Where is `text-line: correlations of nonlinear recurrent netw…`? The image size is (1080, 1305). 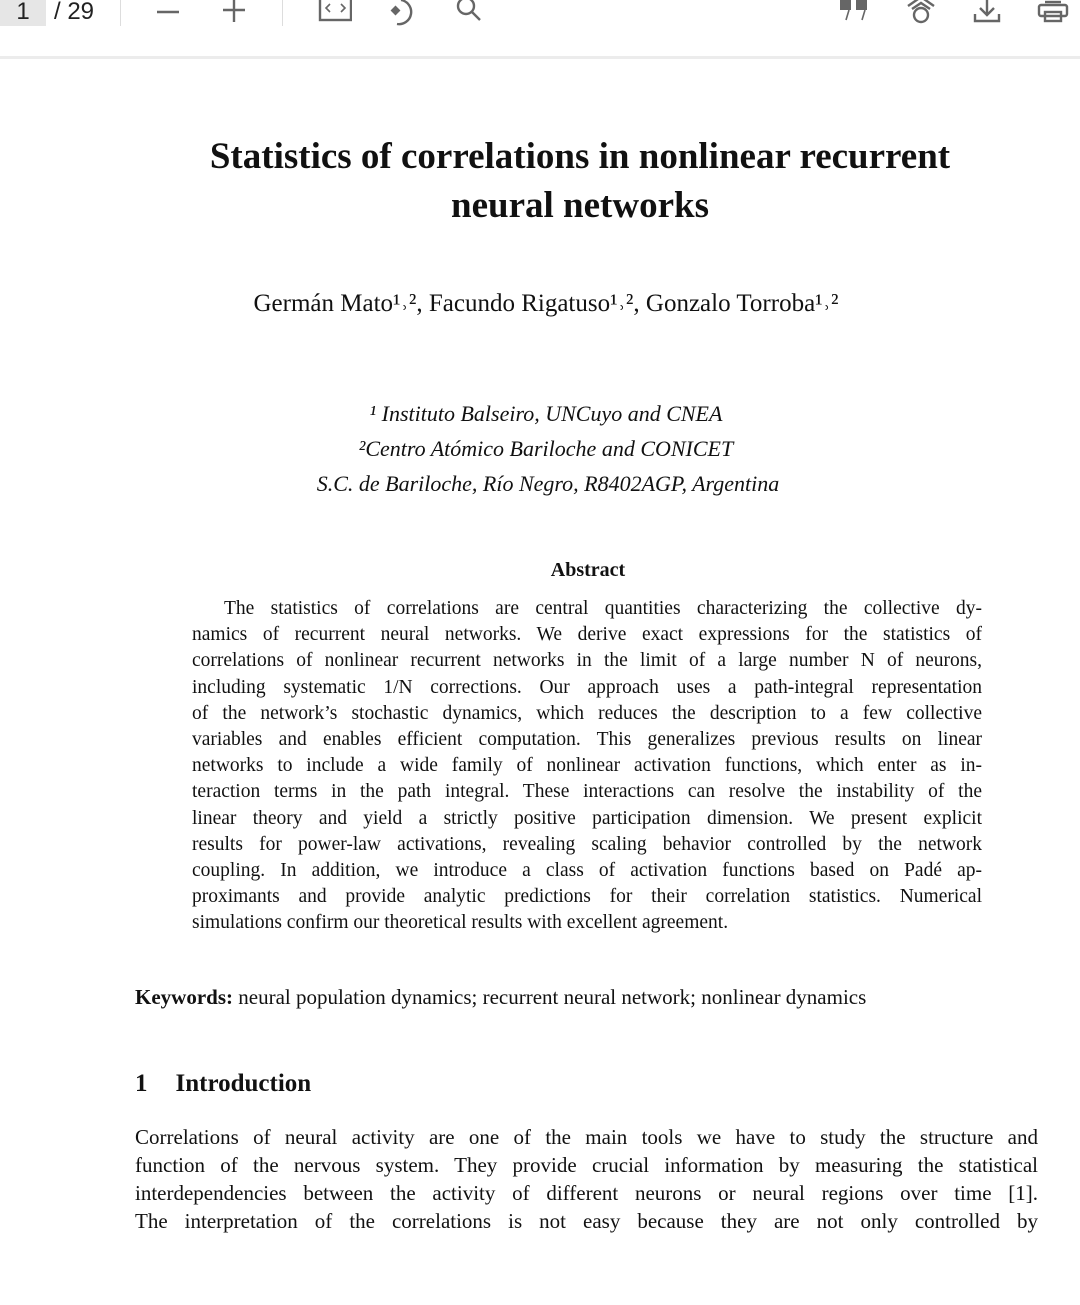
text-line: correlations of nonlinear recurrent netw… is located at coordinates (587, 661).